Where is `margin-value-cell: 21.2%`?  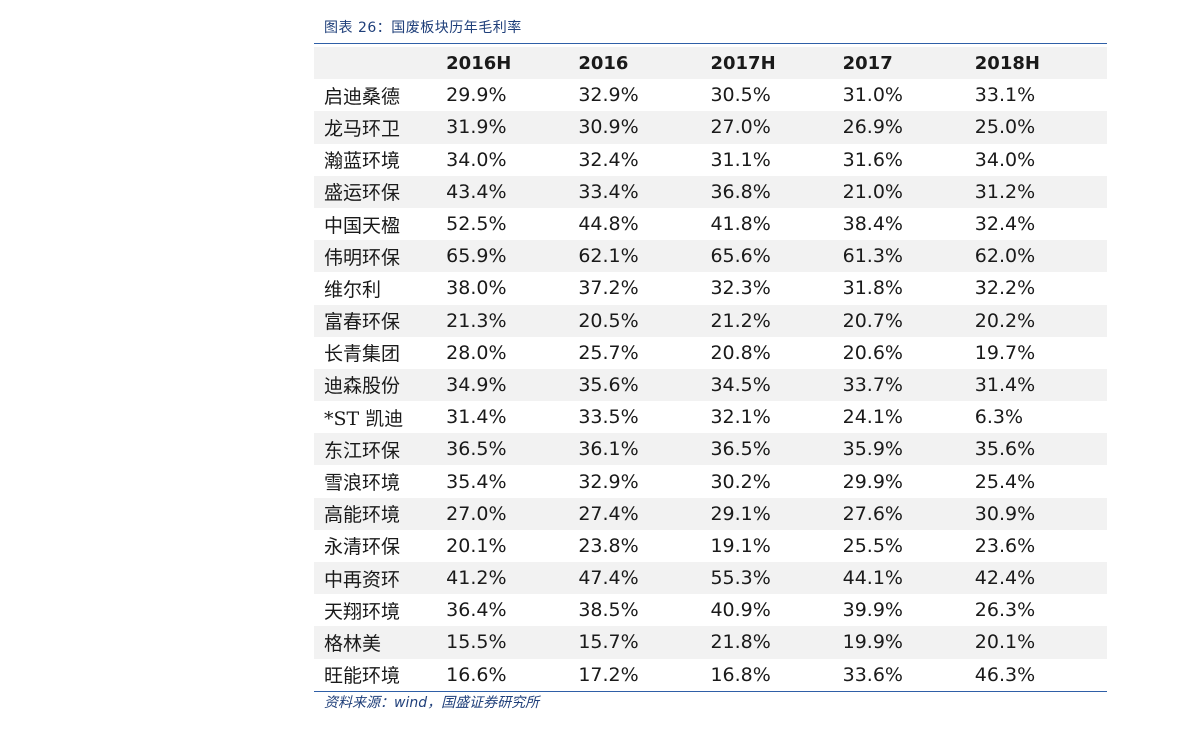 margin-value-cell: 21.2% is located at coordinates (776, 320).